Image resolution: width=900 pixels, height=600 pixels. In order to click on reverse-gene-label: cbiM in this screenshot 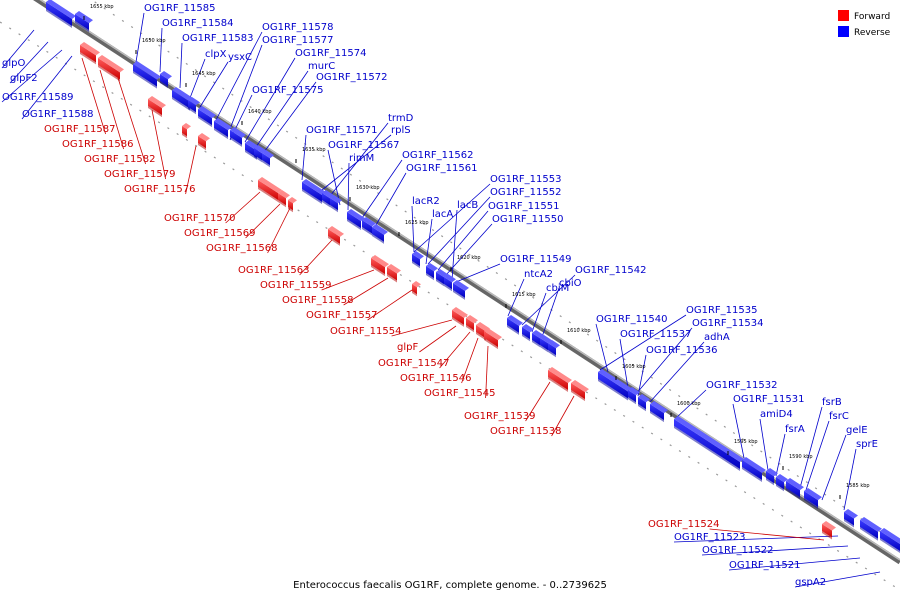, I will do `click(557, 288)`.